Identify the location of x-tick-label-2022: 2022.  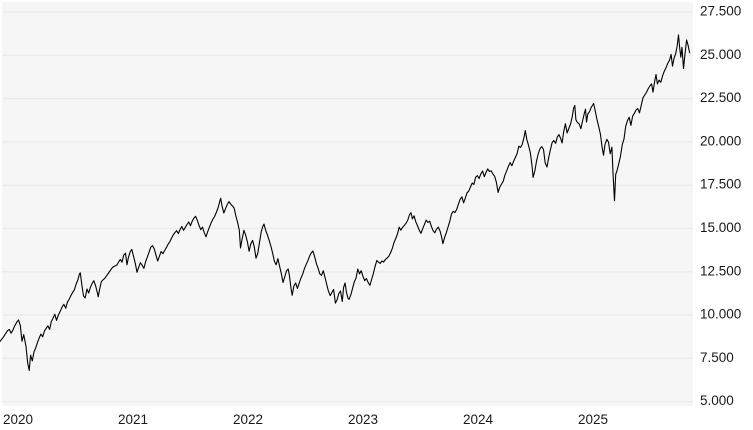
(248, 419).